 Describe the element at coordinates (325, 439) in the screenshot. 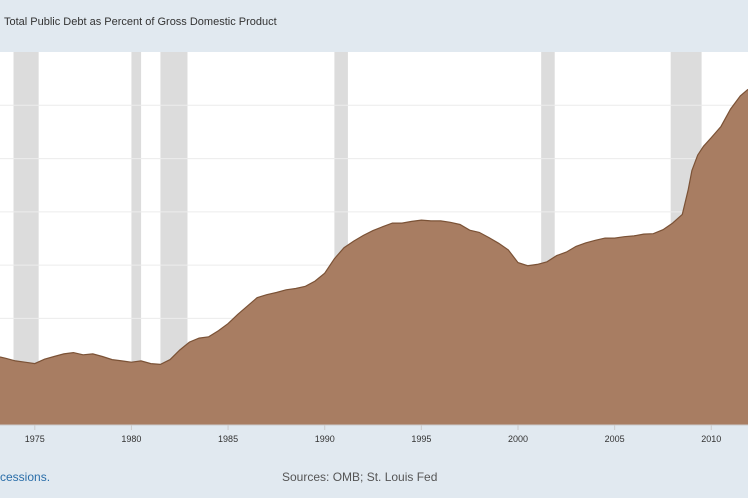

I see `x-tick-label: 1990` at that location.